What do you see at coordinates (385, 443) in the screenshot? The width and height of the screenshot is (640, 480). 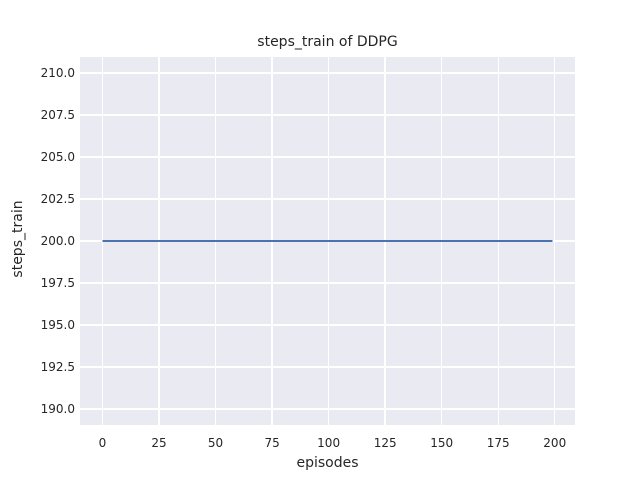 I see `x-tick-label: 125` at bounding box center [385, 443].